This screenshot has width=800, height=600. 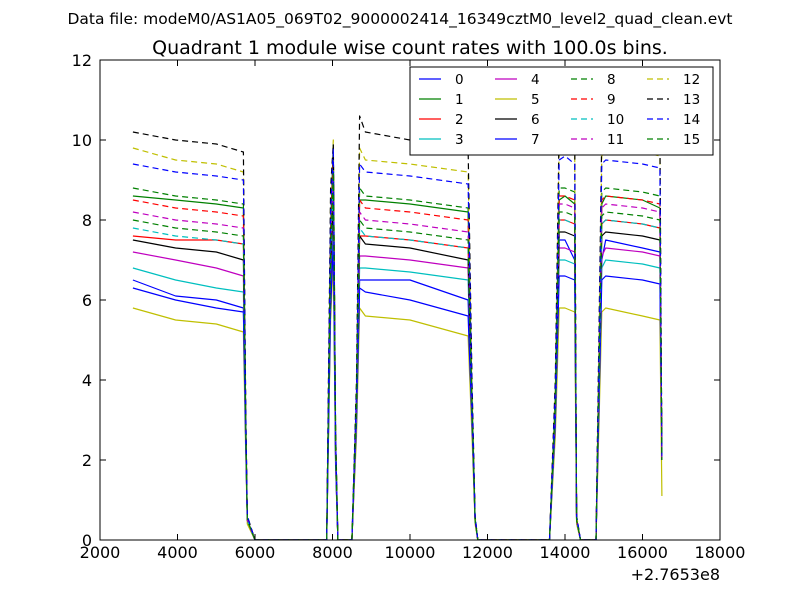 What do you see at coordinates (87, 380) in the screenshot?
I see `y-tick-label: 4` at bounding box center [87, 380].